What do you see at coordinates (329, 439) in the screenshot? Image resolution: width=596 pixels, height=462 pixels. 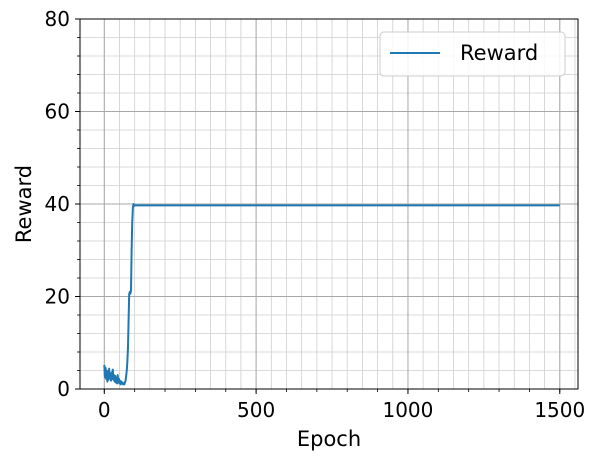 I see `x-axis-label: Epoch` at bounding box center [329, 439].